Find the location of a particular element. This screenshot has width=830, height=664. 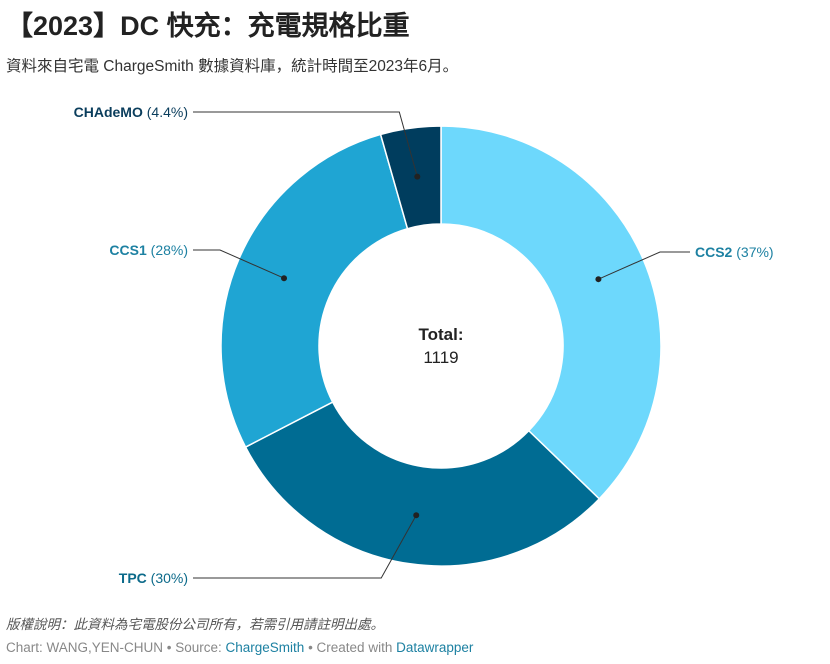

slice-label-ccs2: CCS2 (37%) is located at coordinates (734, 252).